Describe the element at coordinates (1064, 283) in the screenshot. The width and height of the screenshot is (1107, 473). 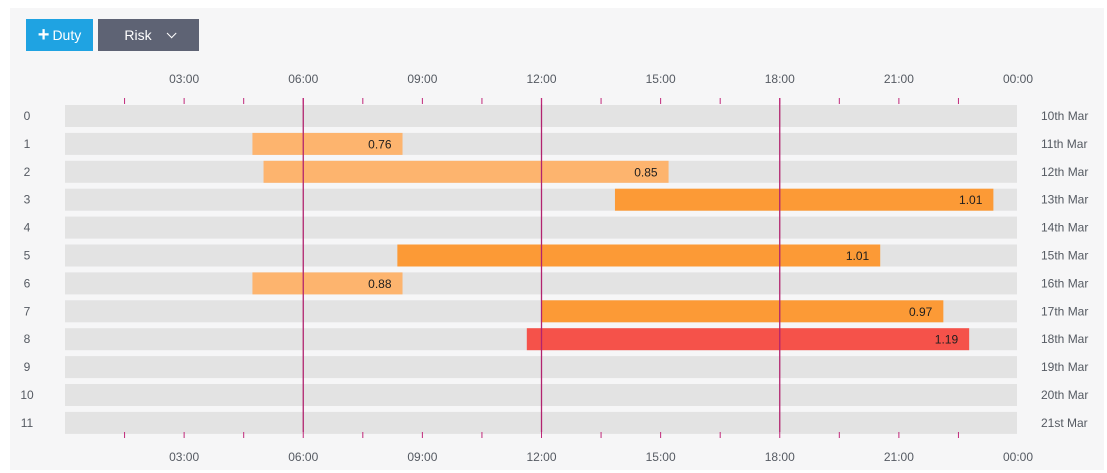
I see `row-date-label: 16th Mar` at that location.